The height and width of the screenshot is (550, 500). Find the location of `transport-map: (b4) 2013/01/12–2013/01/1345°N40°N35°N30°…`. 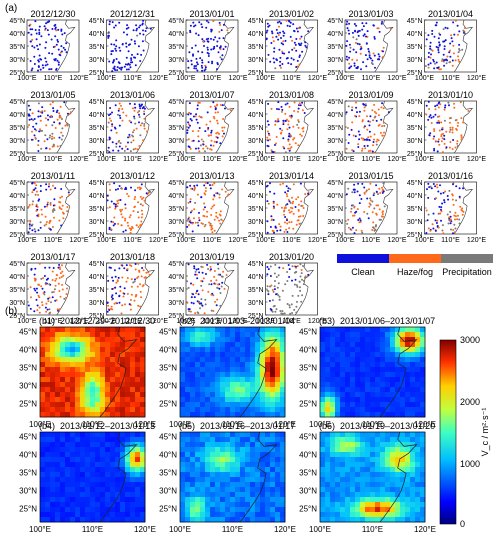

transport-map: (b4) 2013/01/12–2013/01/1345°N40°N35°N30°… is located at coordinates (87, 477).